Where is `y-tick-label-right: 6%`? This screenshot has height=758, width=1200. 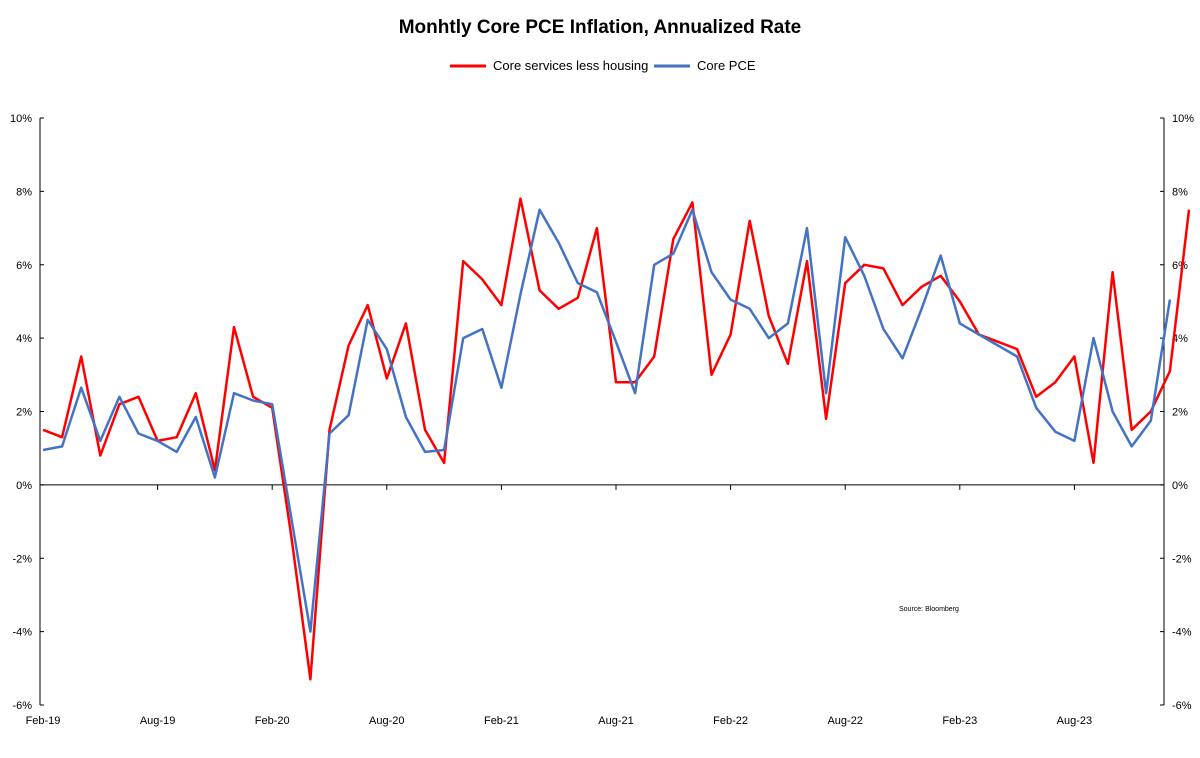 y-tick-label-right: 6% is located at coordinates (1180, 266).